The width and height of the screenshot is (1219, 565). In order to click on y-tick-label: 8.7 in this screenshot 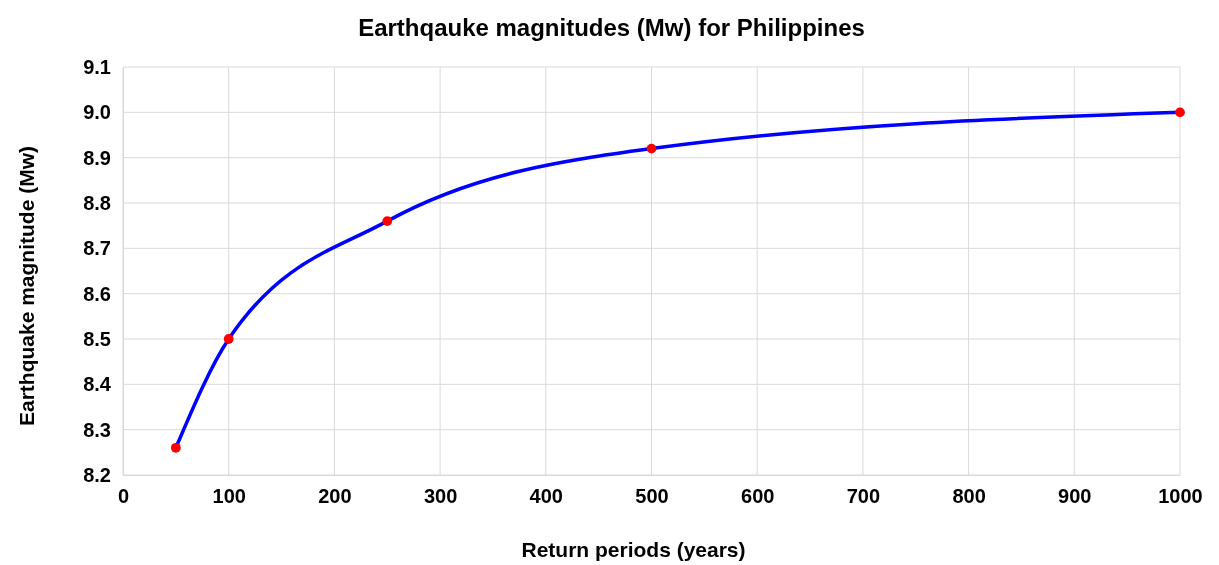, I will do `click(97, 248)`.